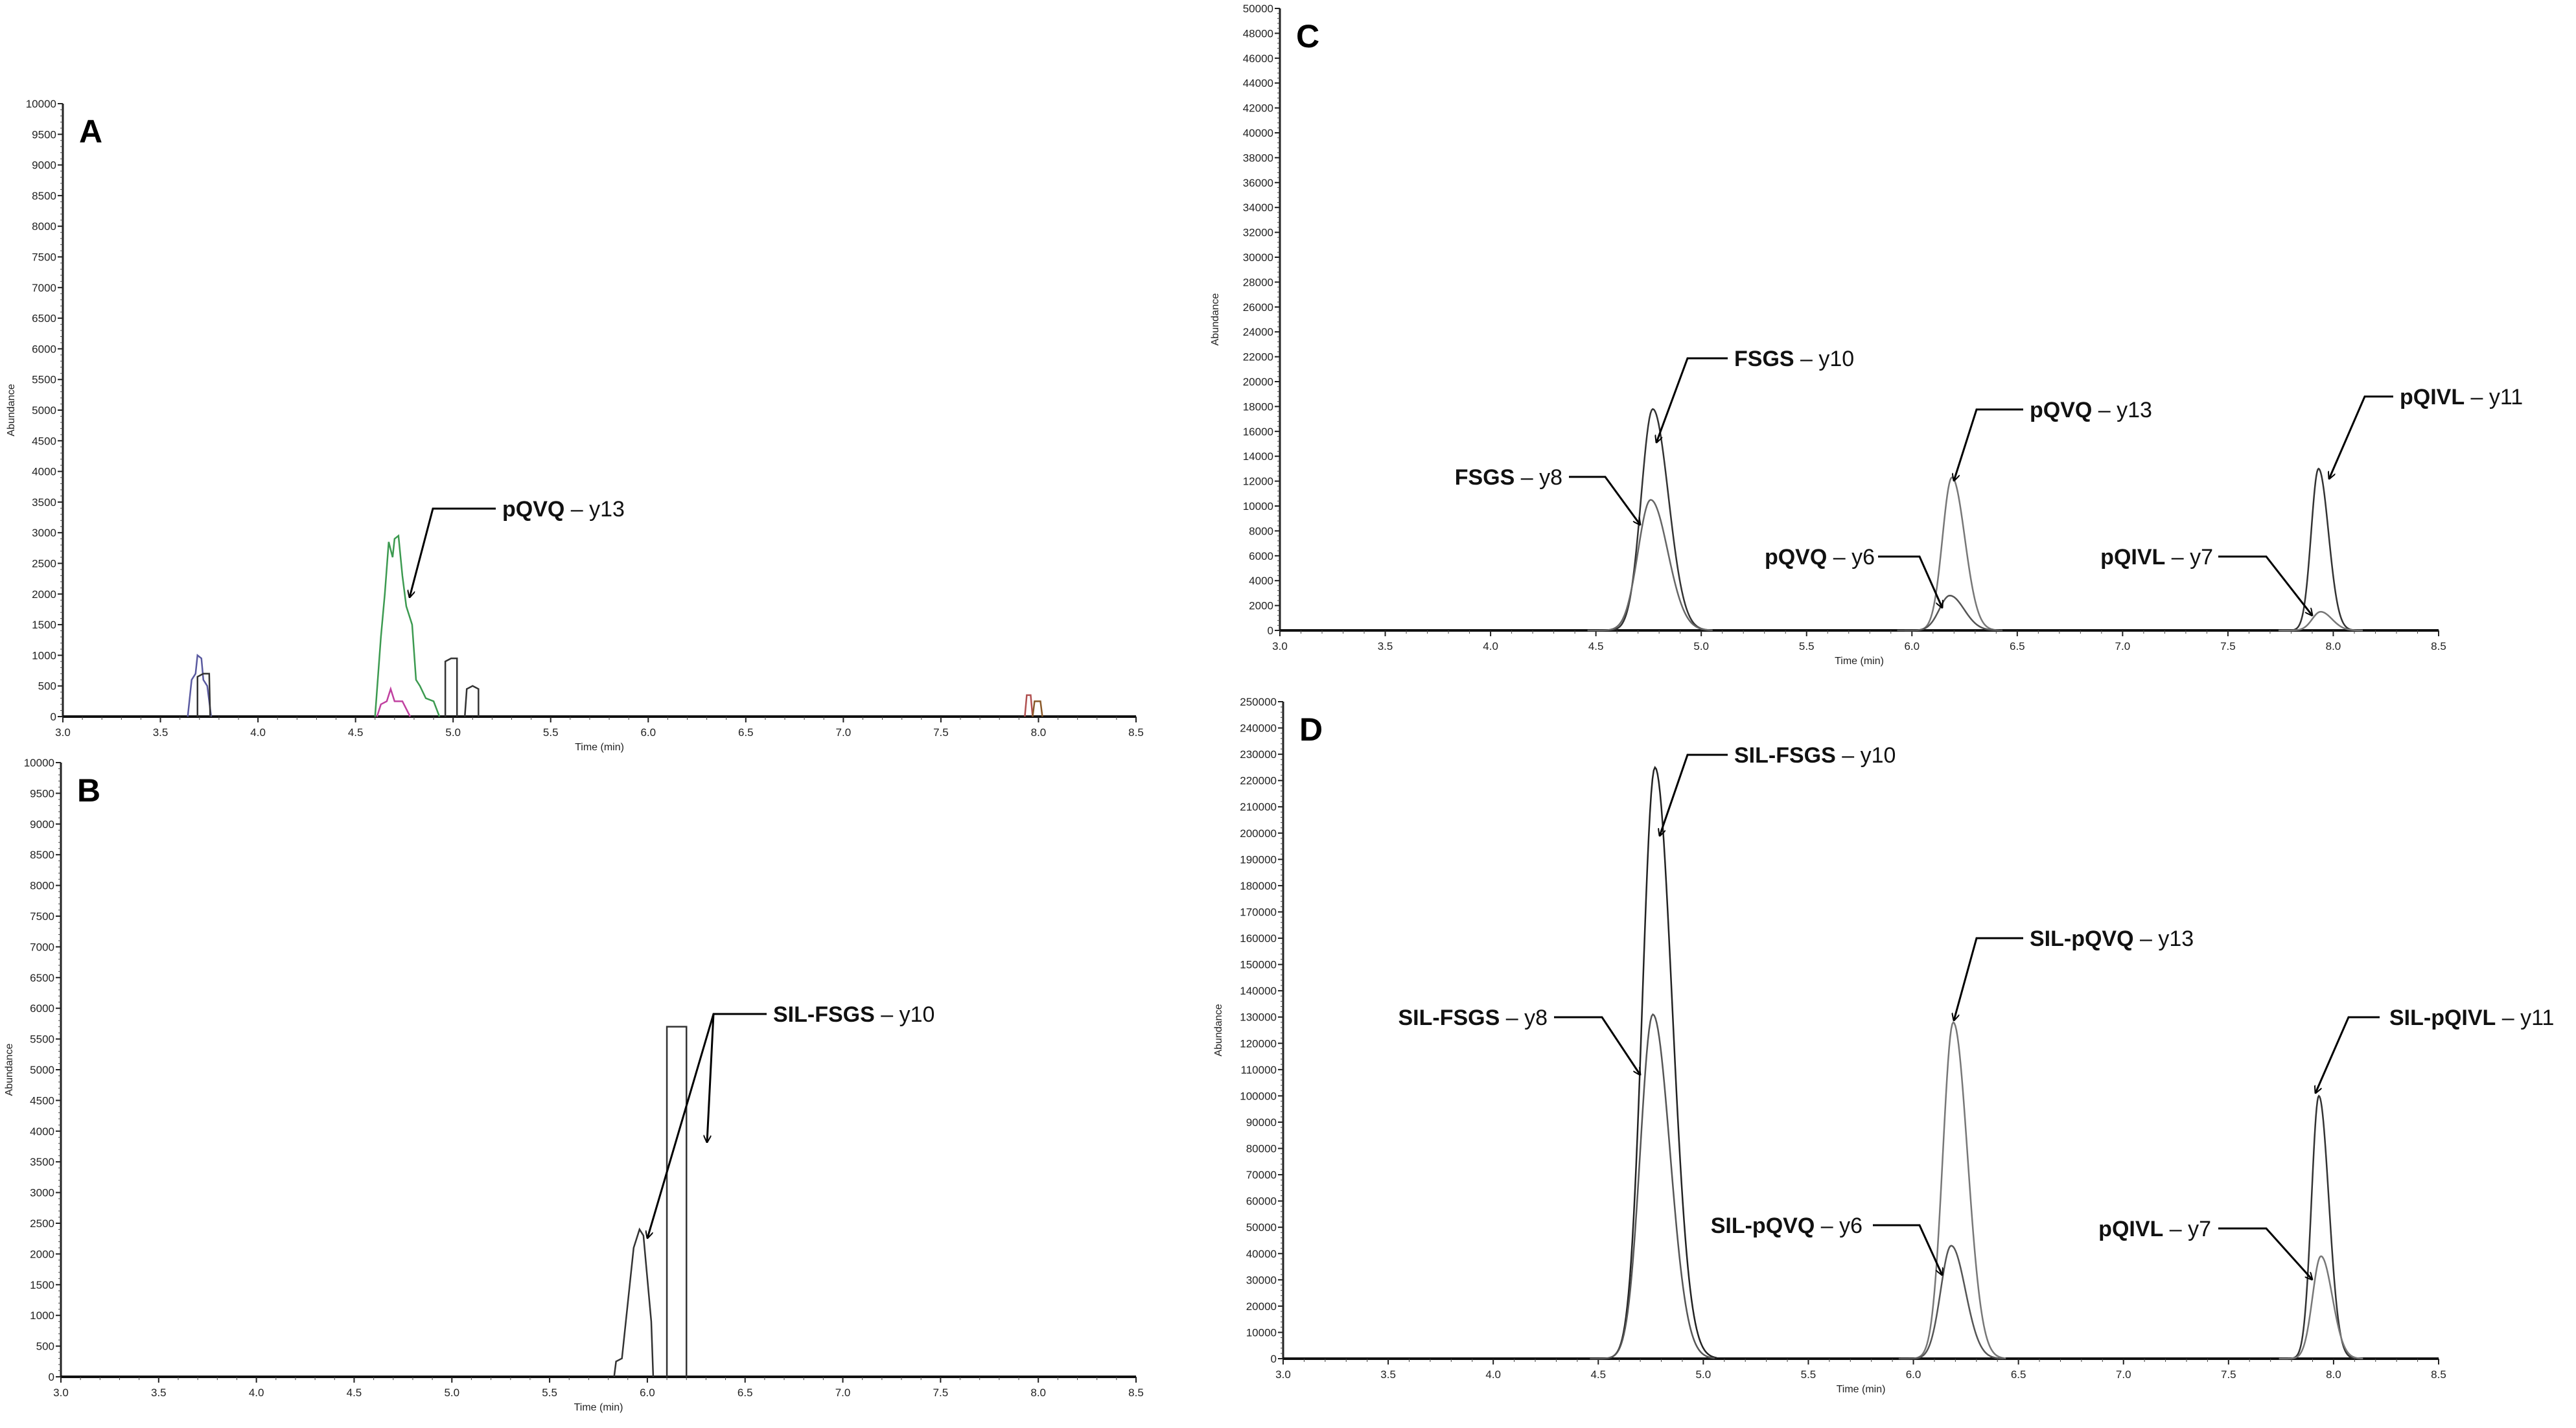 The height and width of the screenshot is (1428, 2576). I want to click on annotation-ion: – y7, so click(2187, 1229).